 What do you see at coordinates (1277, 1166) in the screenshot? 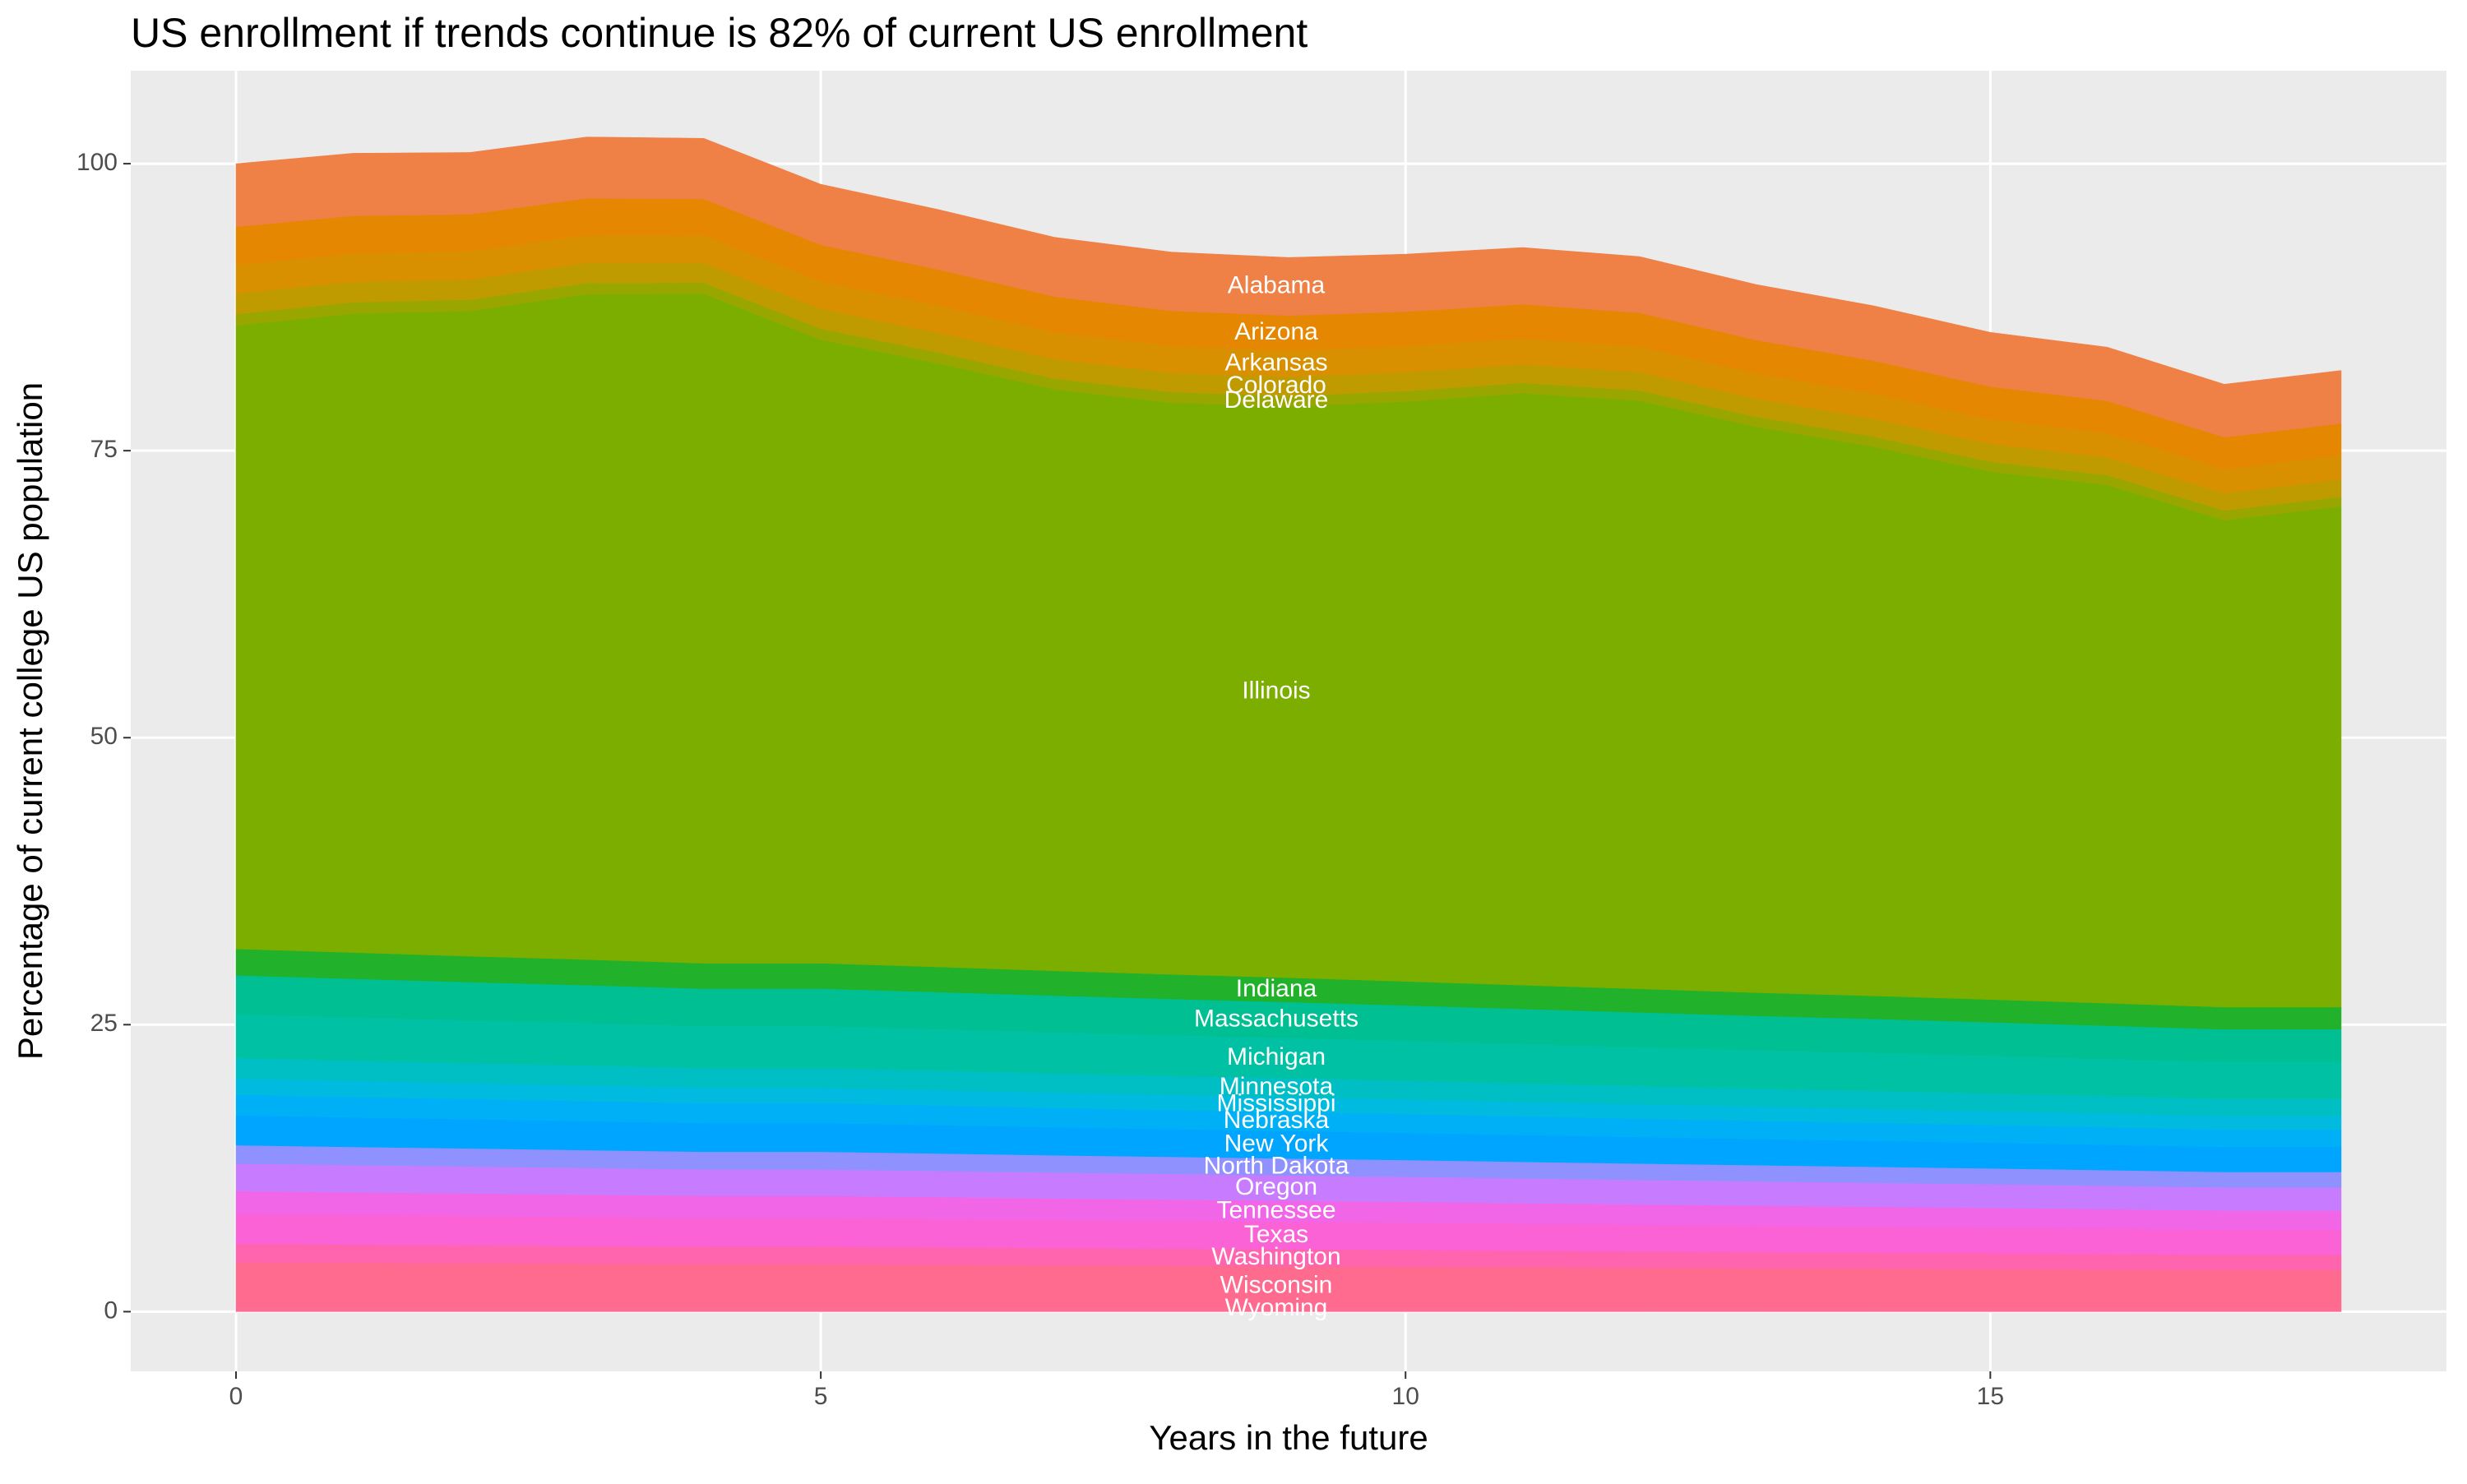
I see `area-label: North Dakota` at bounding box center [1277, 1166].